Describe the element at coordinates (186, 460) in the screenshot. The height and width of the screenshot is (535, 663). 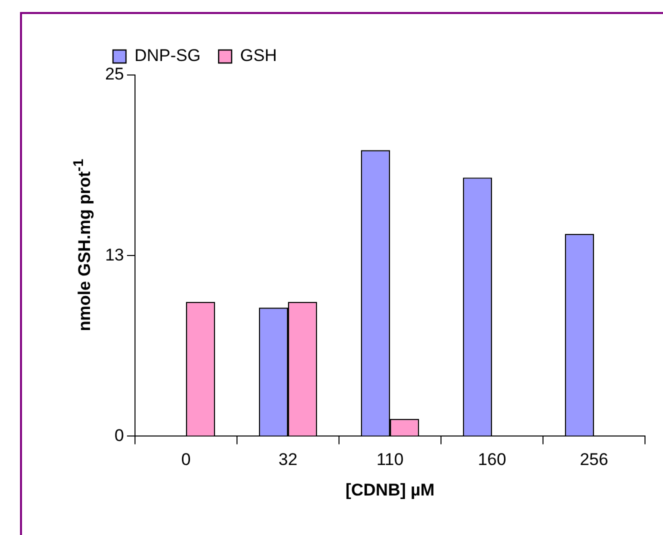
I see `x-tick-label: 0` at that location.